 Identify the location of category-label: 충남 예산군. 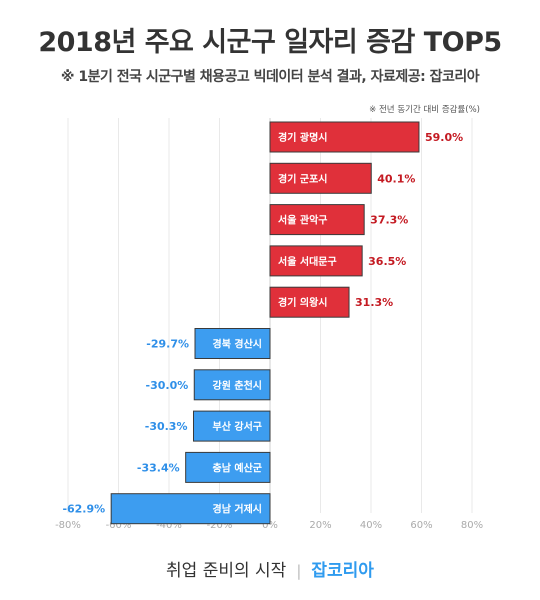
(237, 467).